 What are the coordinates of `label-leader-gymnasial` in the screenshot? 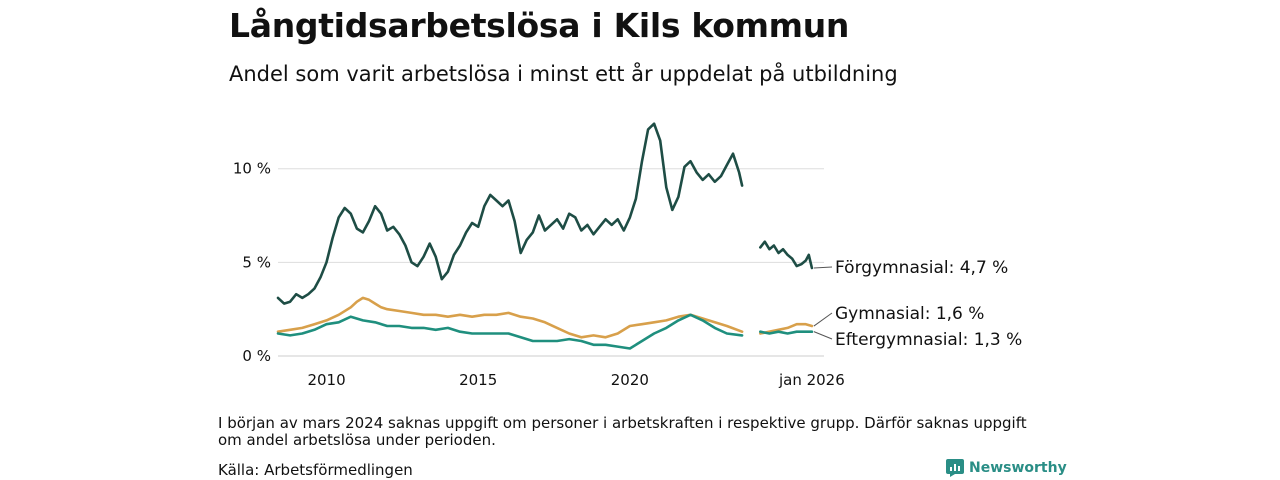 It's located at (823, 319).